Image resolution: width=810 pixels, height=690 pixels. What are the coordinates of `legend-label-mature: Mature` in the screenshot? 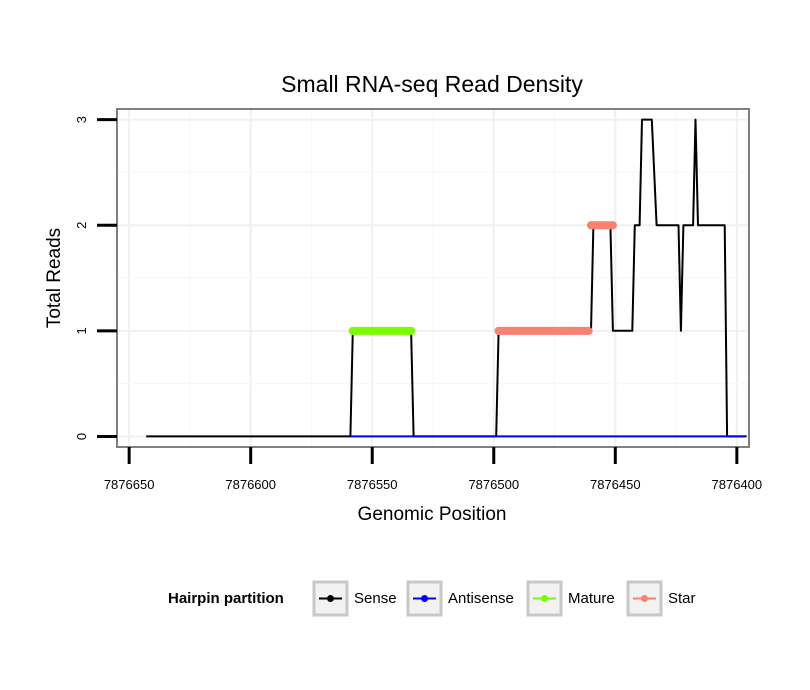 It's located at (591, 598).